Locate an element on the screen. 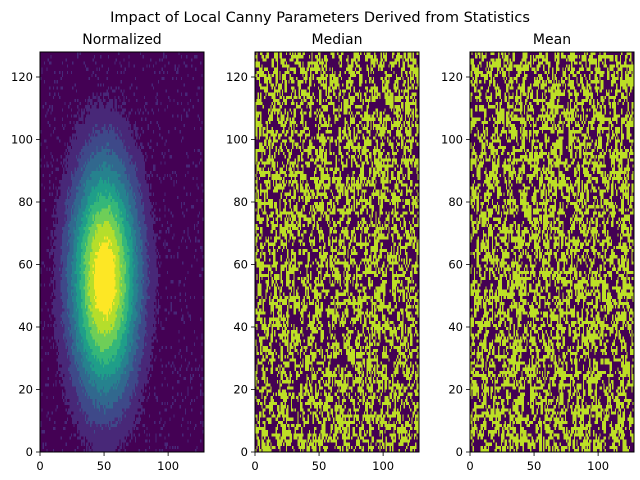 The height and width of the screenshot is (480, 640). panel-title-mean: Mean is located at coordinates (552, 40).